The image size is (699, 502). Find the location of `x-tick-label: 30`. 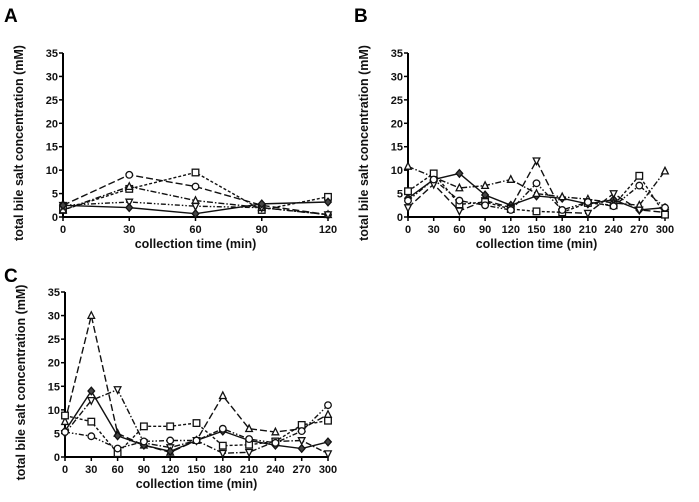

x-tick-label: 30 is located at coordinates (129, 230).